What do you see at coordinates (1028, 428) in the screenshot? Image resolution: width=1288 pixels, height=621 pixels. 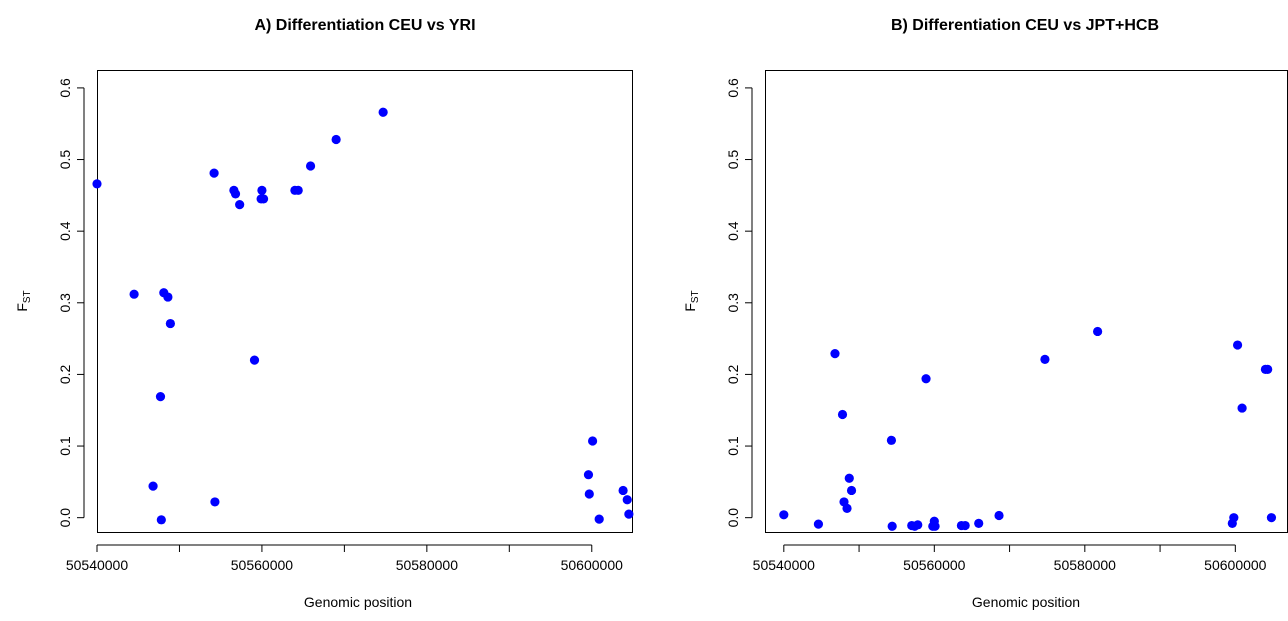 I see `panel-b-points` at bounding box center [1028, 428].